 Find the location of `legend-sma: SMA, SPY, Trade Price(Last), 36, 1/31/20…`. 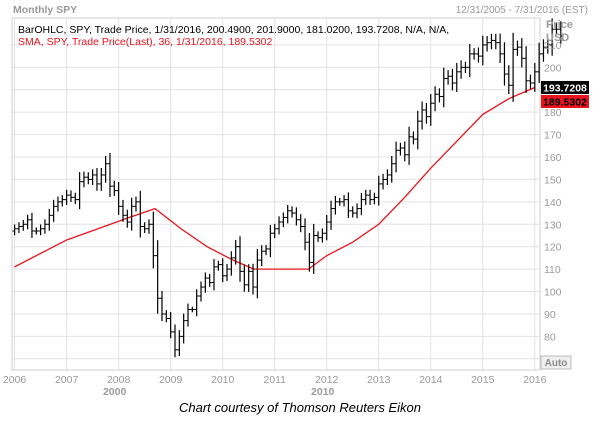

legend-sma: SMA, SPY, Trade Price(Last), 36, 1/31/20… is located at coordinates (145, 42).